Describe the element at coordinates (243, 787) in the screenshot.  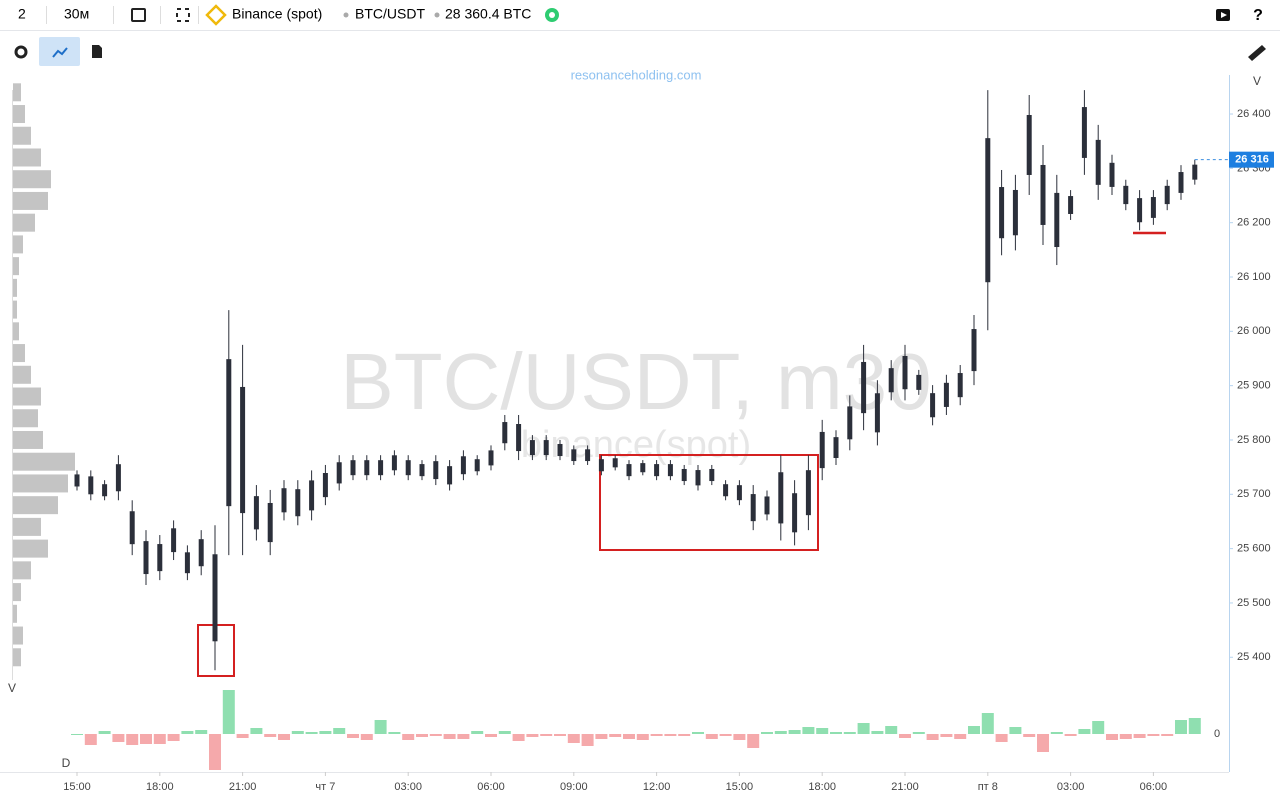
I see `x-tick-label: 21:00` at that location.